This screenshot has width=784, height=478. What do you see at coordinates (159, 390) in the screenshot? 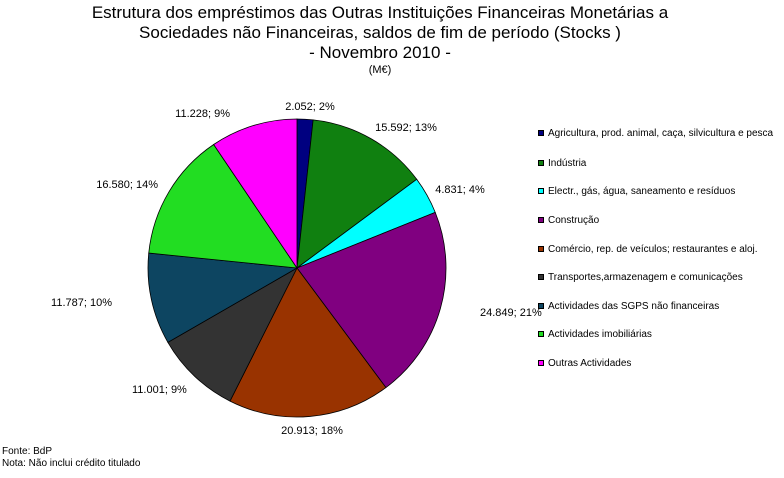
I see `pie-label-5: 11.001; 9%` at bounding box center [159, 390].